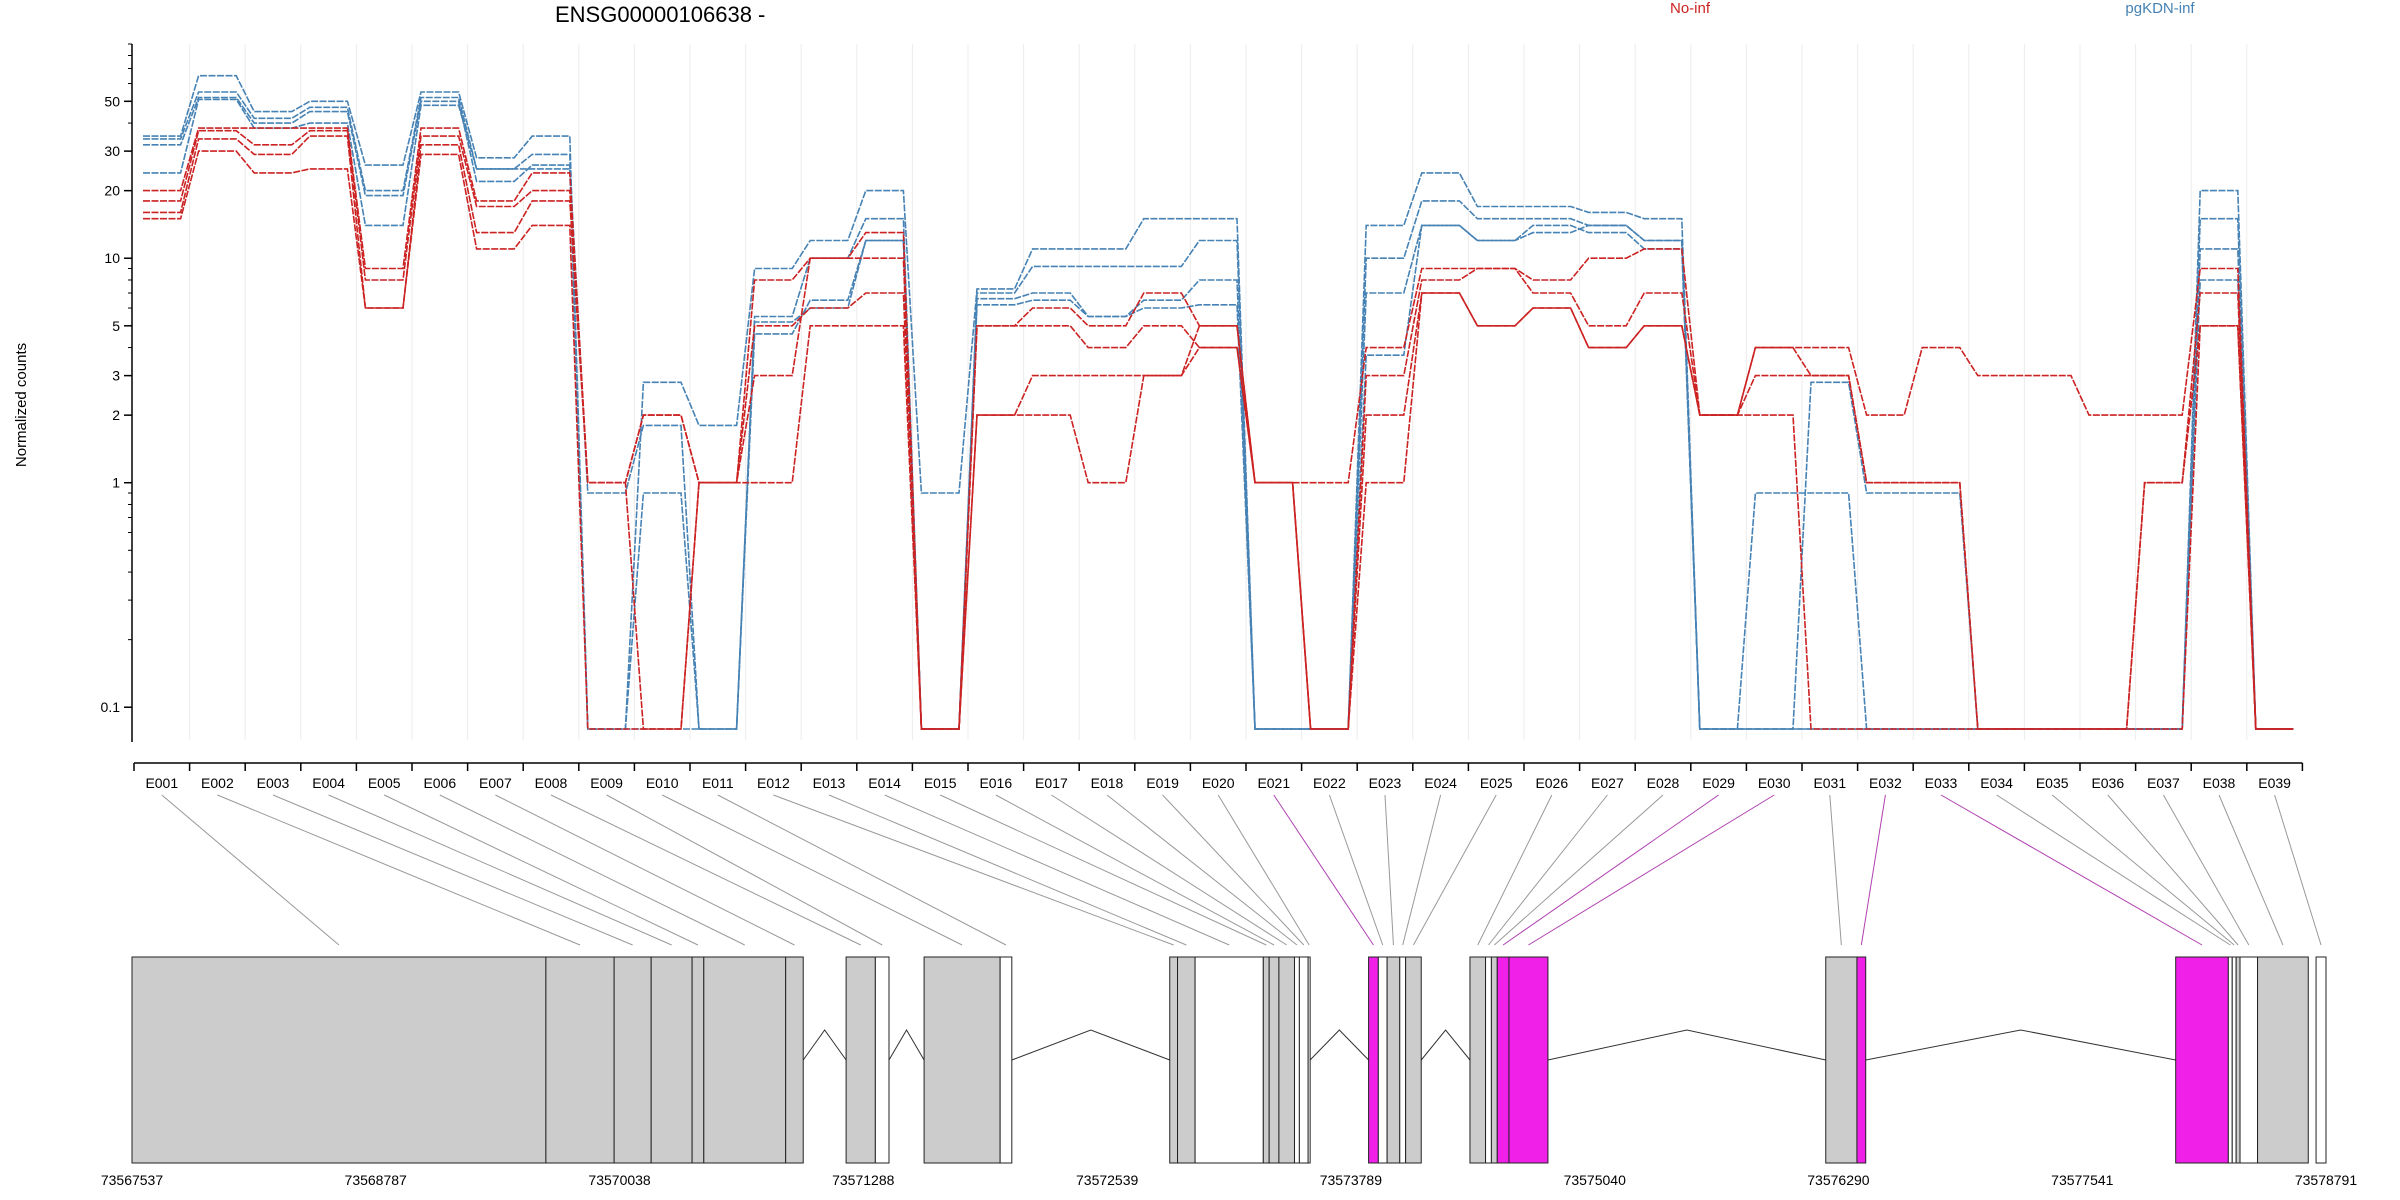 The height and width of the screenshot is (1200, 2400). What do you see at coordinates (1329, 783) in the screenshot?
I see `x-tick-label: E022` at bounding box center [1329, 783].